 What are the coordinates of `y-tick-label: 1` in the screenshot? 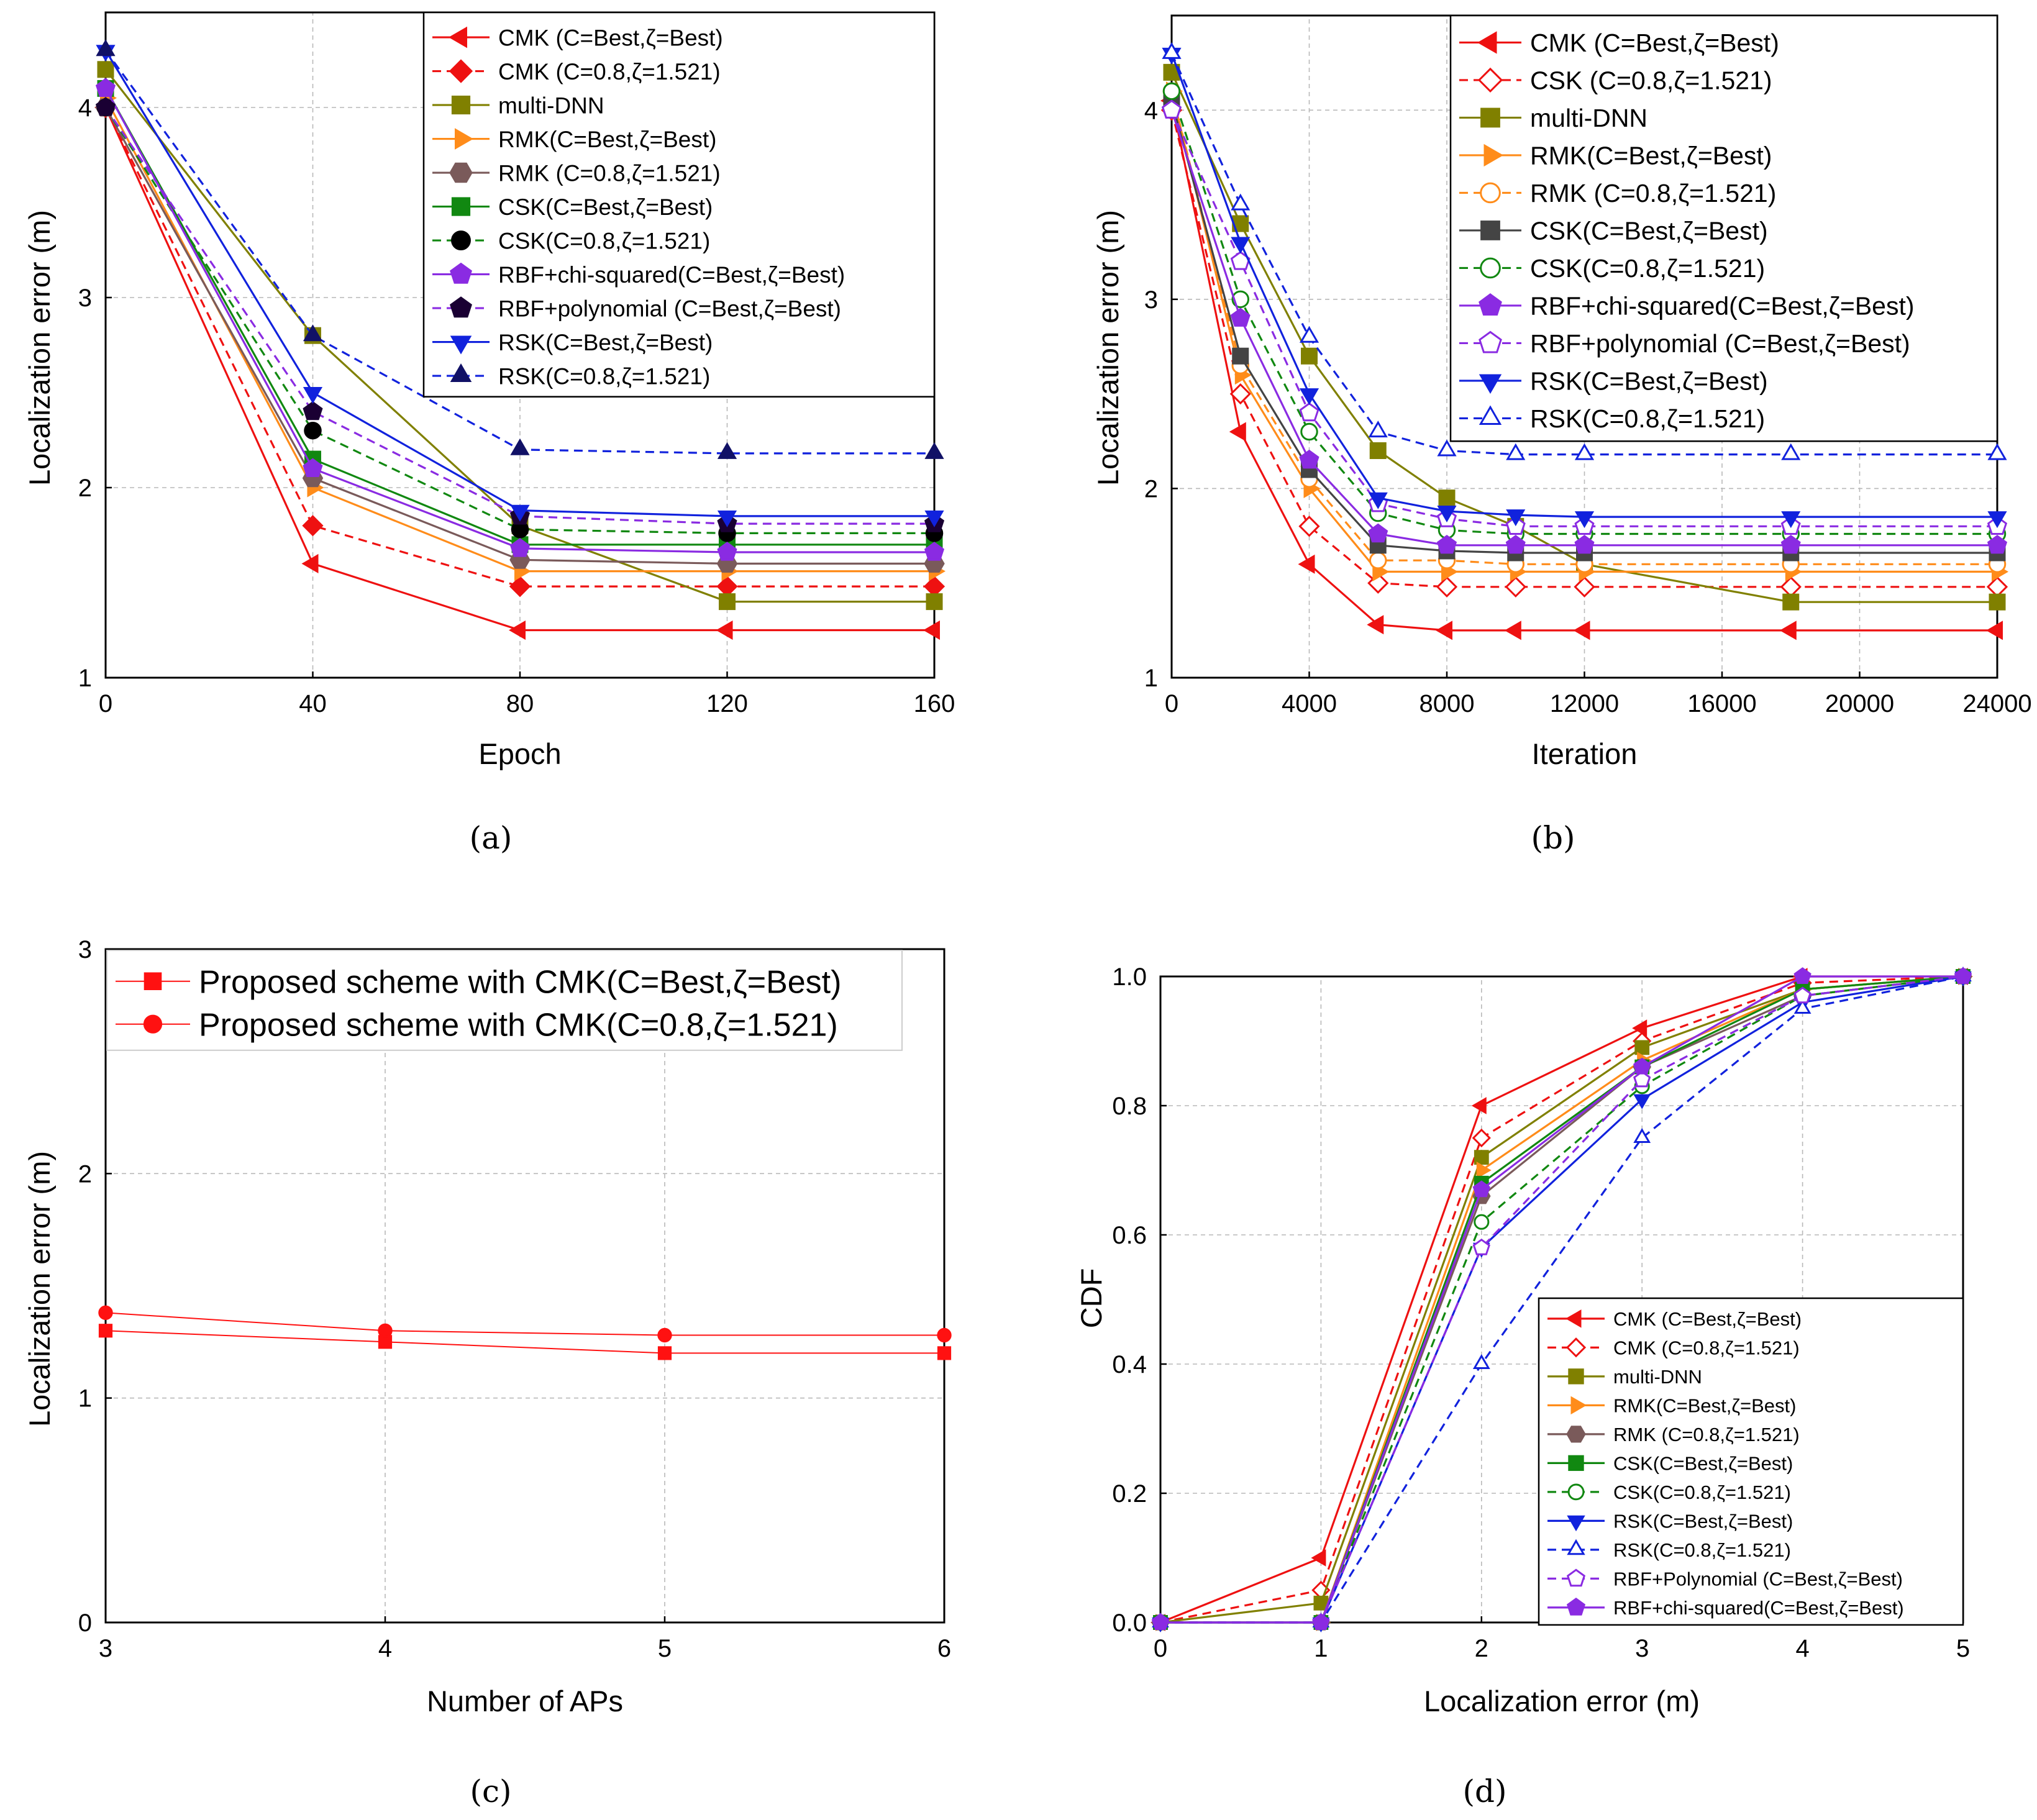 It's located at (85, 1399).